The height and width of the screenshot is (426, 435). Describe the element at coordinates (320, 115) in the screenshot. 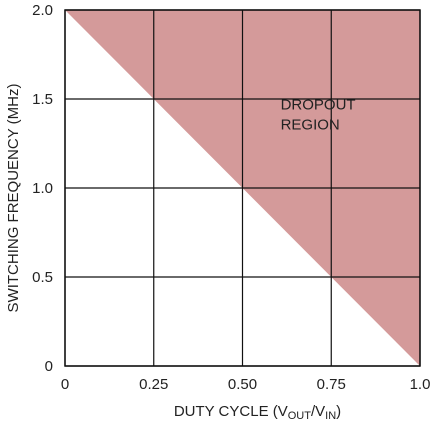

I see `dropout-region-label: DROPOUT REGION` at that location.